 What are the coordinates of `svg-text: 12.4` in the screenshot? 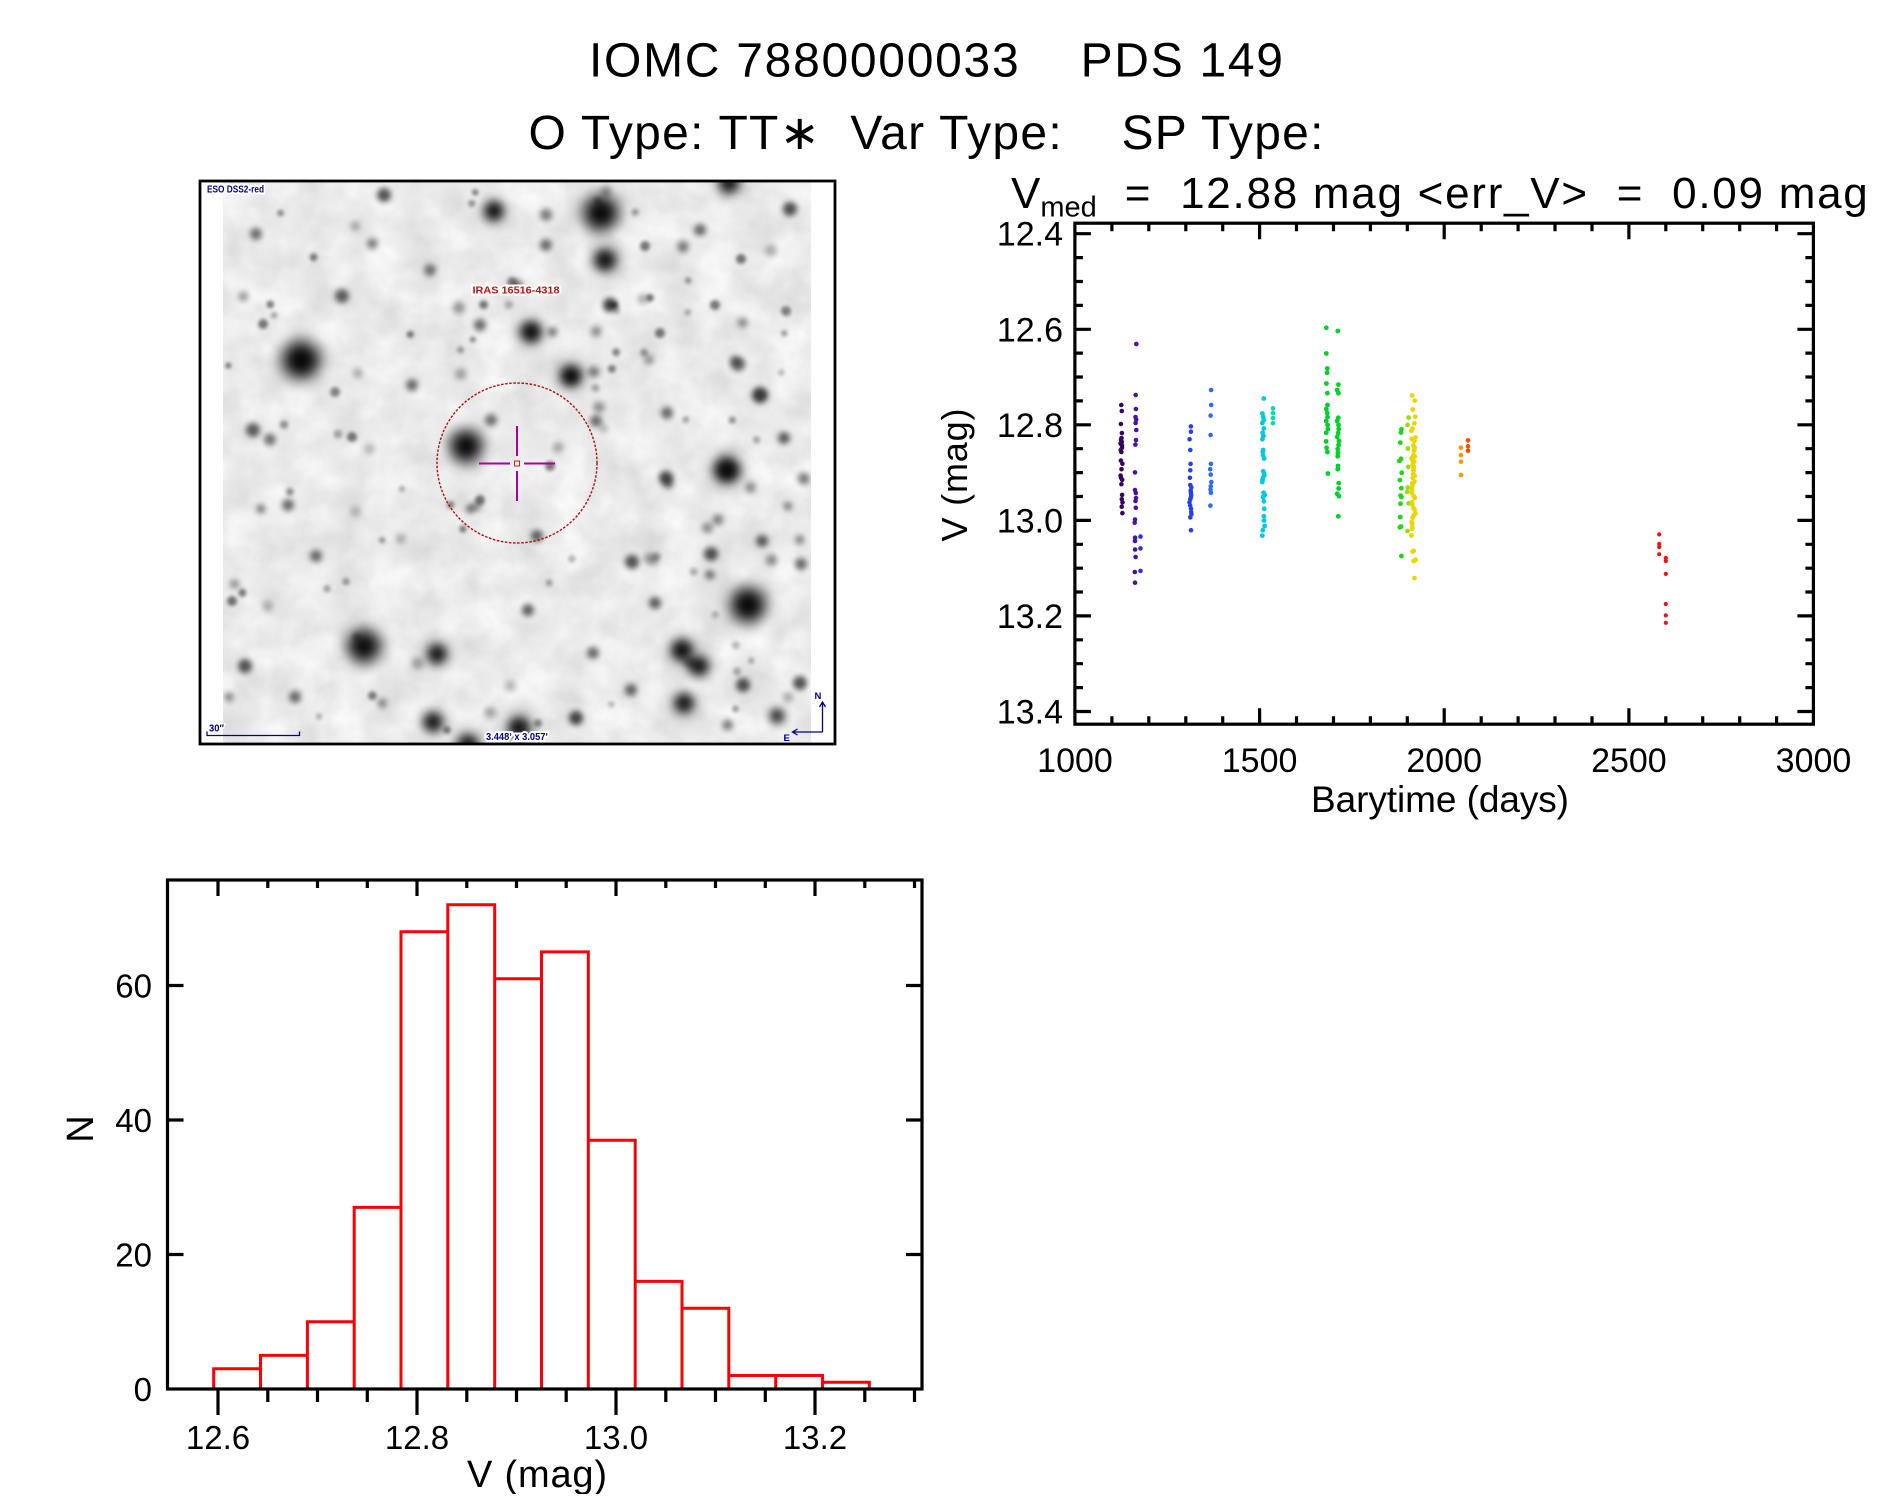 It's located at (1030, 235).